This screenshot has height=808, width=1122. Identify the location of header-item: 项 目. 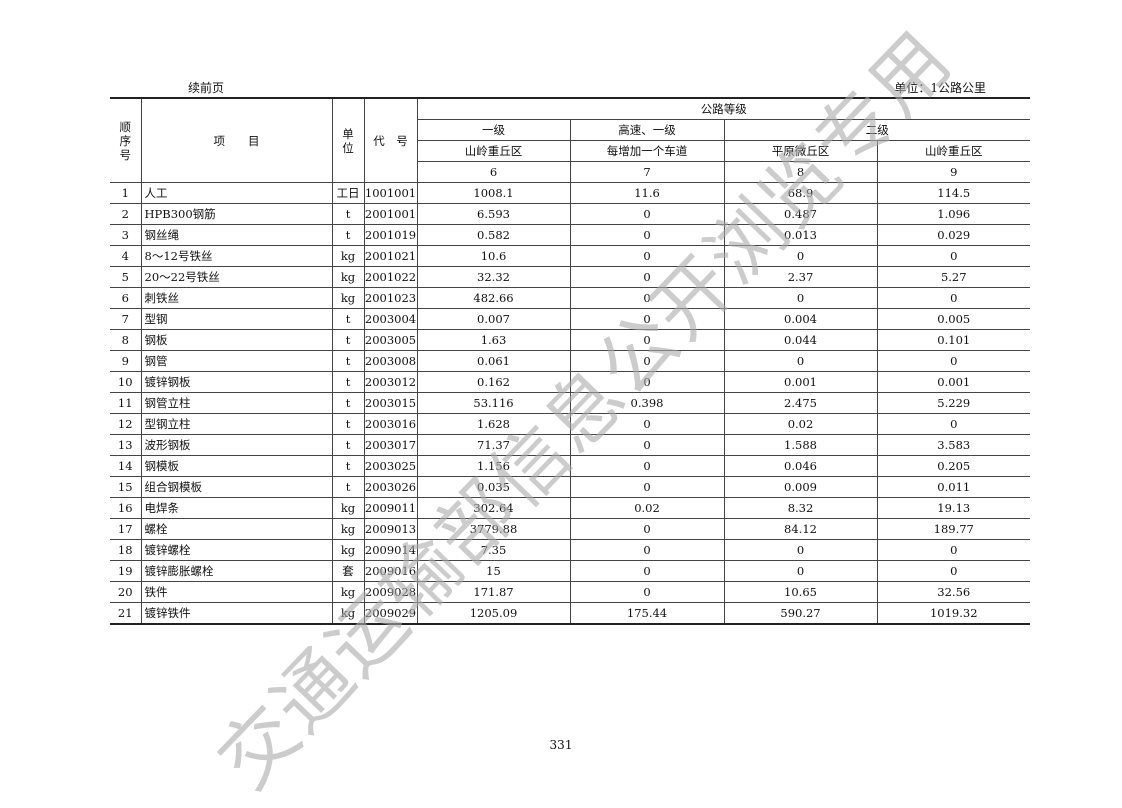
(236, 140).